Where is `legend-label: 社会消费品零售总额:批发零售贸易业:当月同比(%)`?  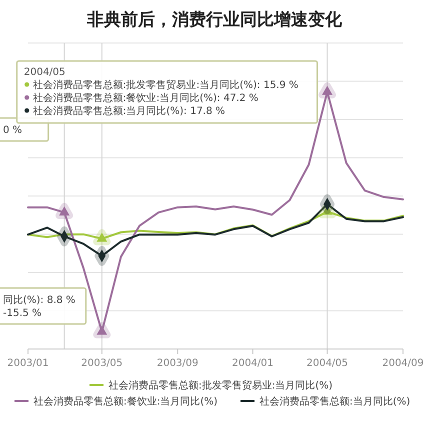 legend-label: 社会消费品零售总额:批发零售贸易业:当月同比(%) is located at coordinates (220, 386).